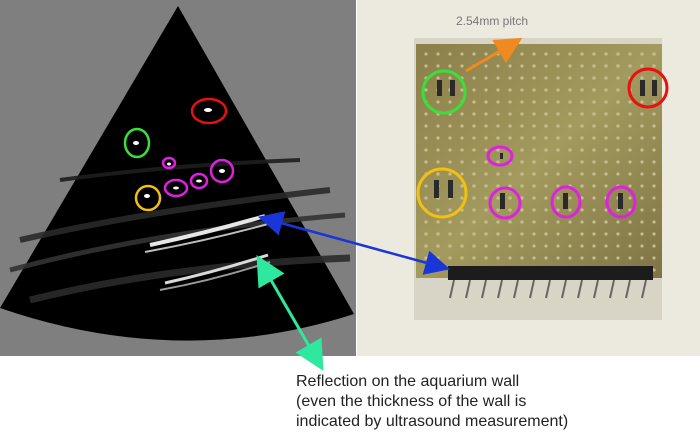 This screenshot has height=443, width=700. I want to click on caption-line-2: (even the thickness of the wall is, so click(411, 401).